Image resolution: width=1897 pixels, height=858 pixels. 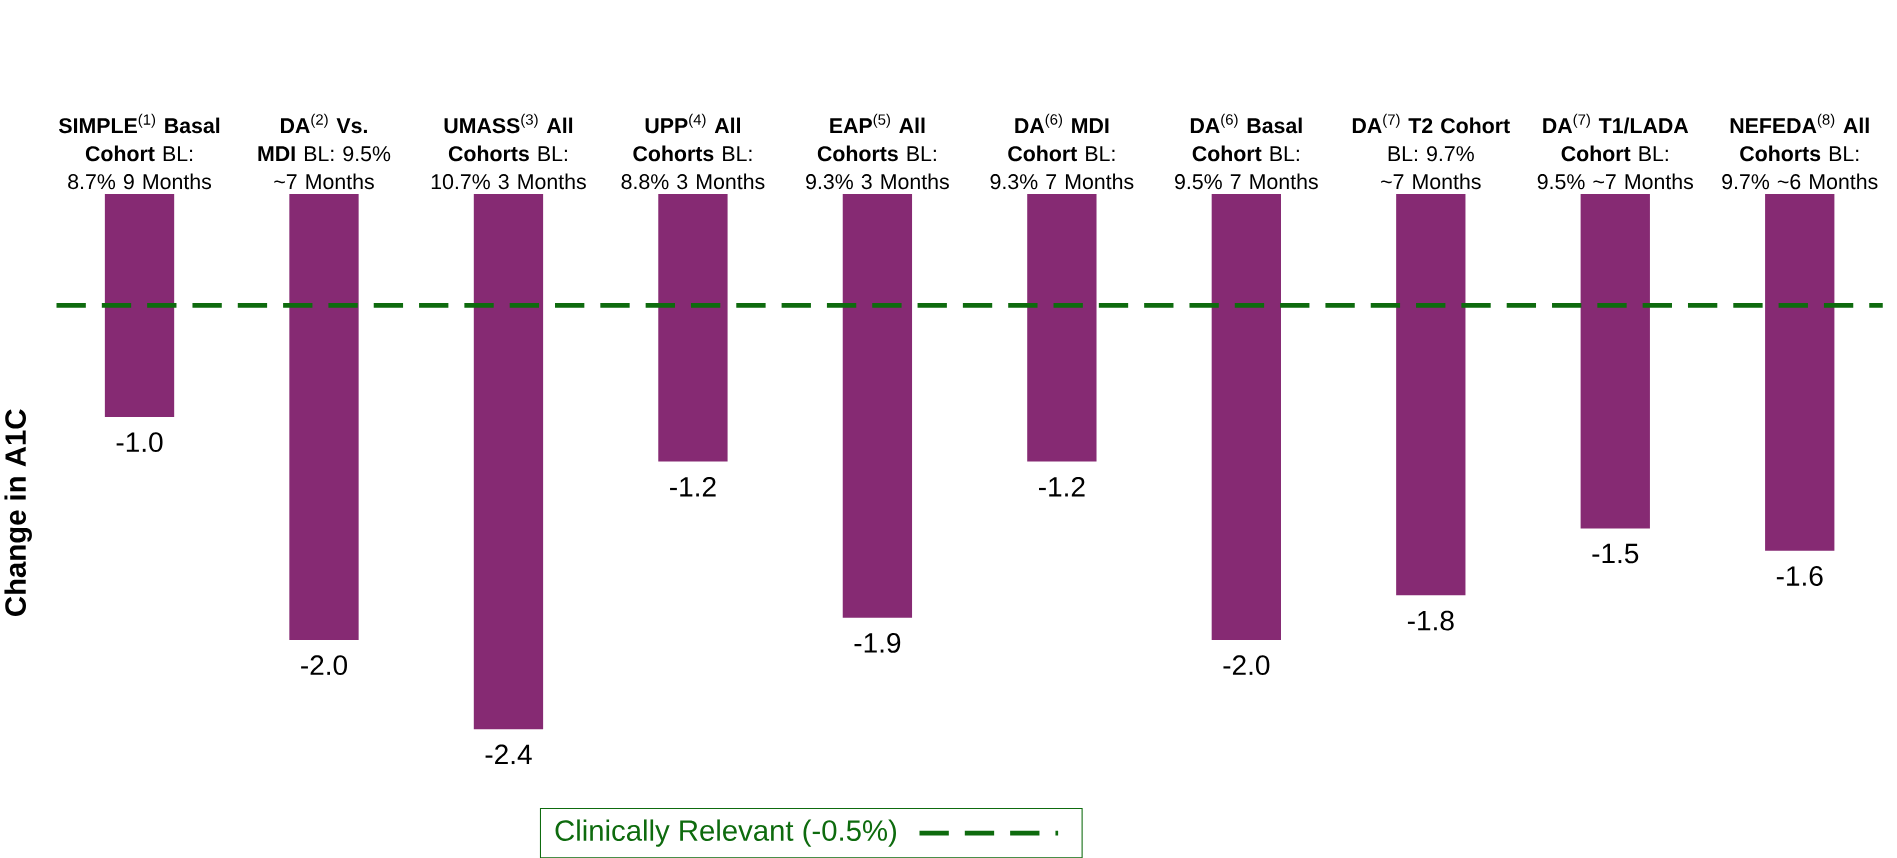 What do you see at coordinates (1246, 151) in the screenshot?
I see `x-tick-label: DA$^{(6)}$ Basal Cohort BL: 9.5% 7 Months` at bounding box center [1246, 151].